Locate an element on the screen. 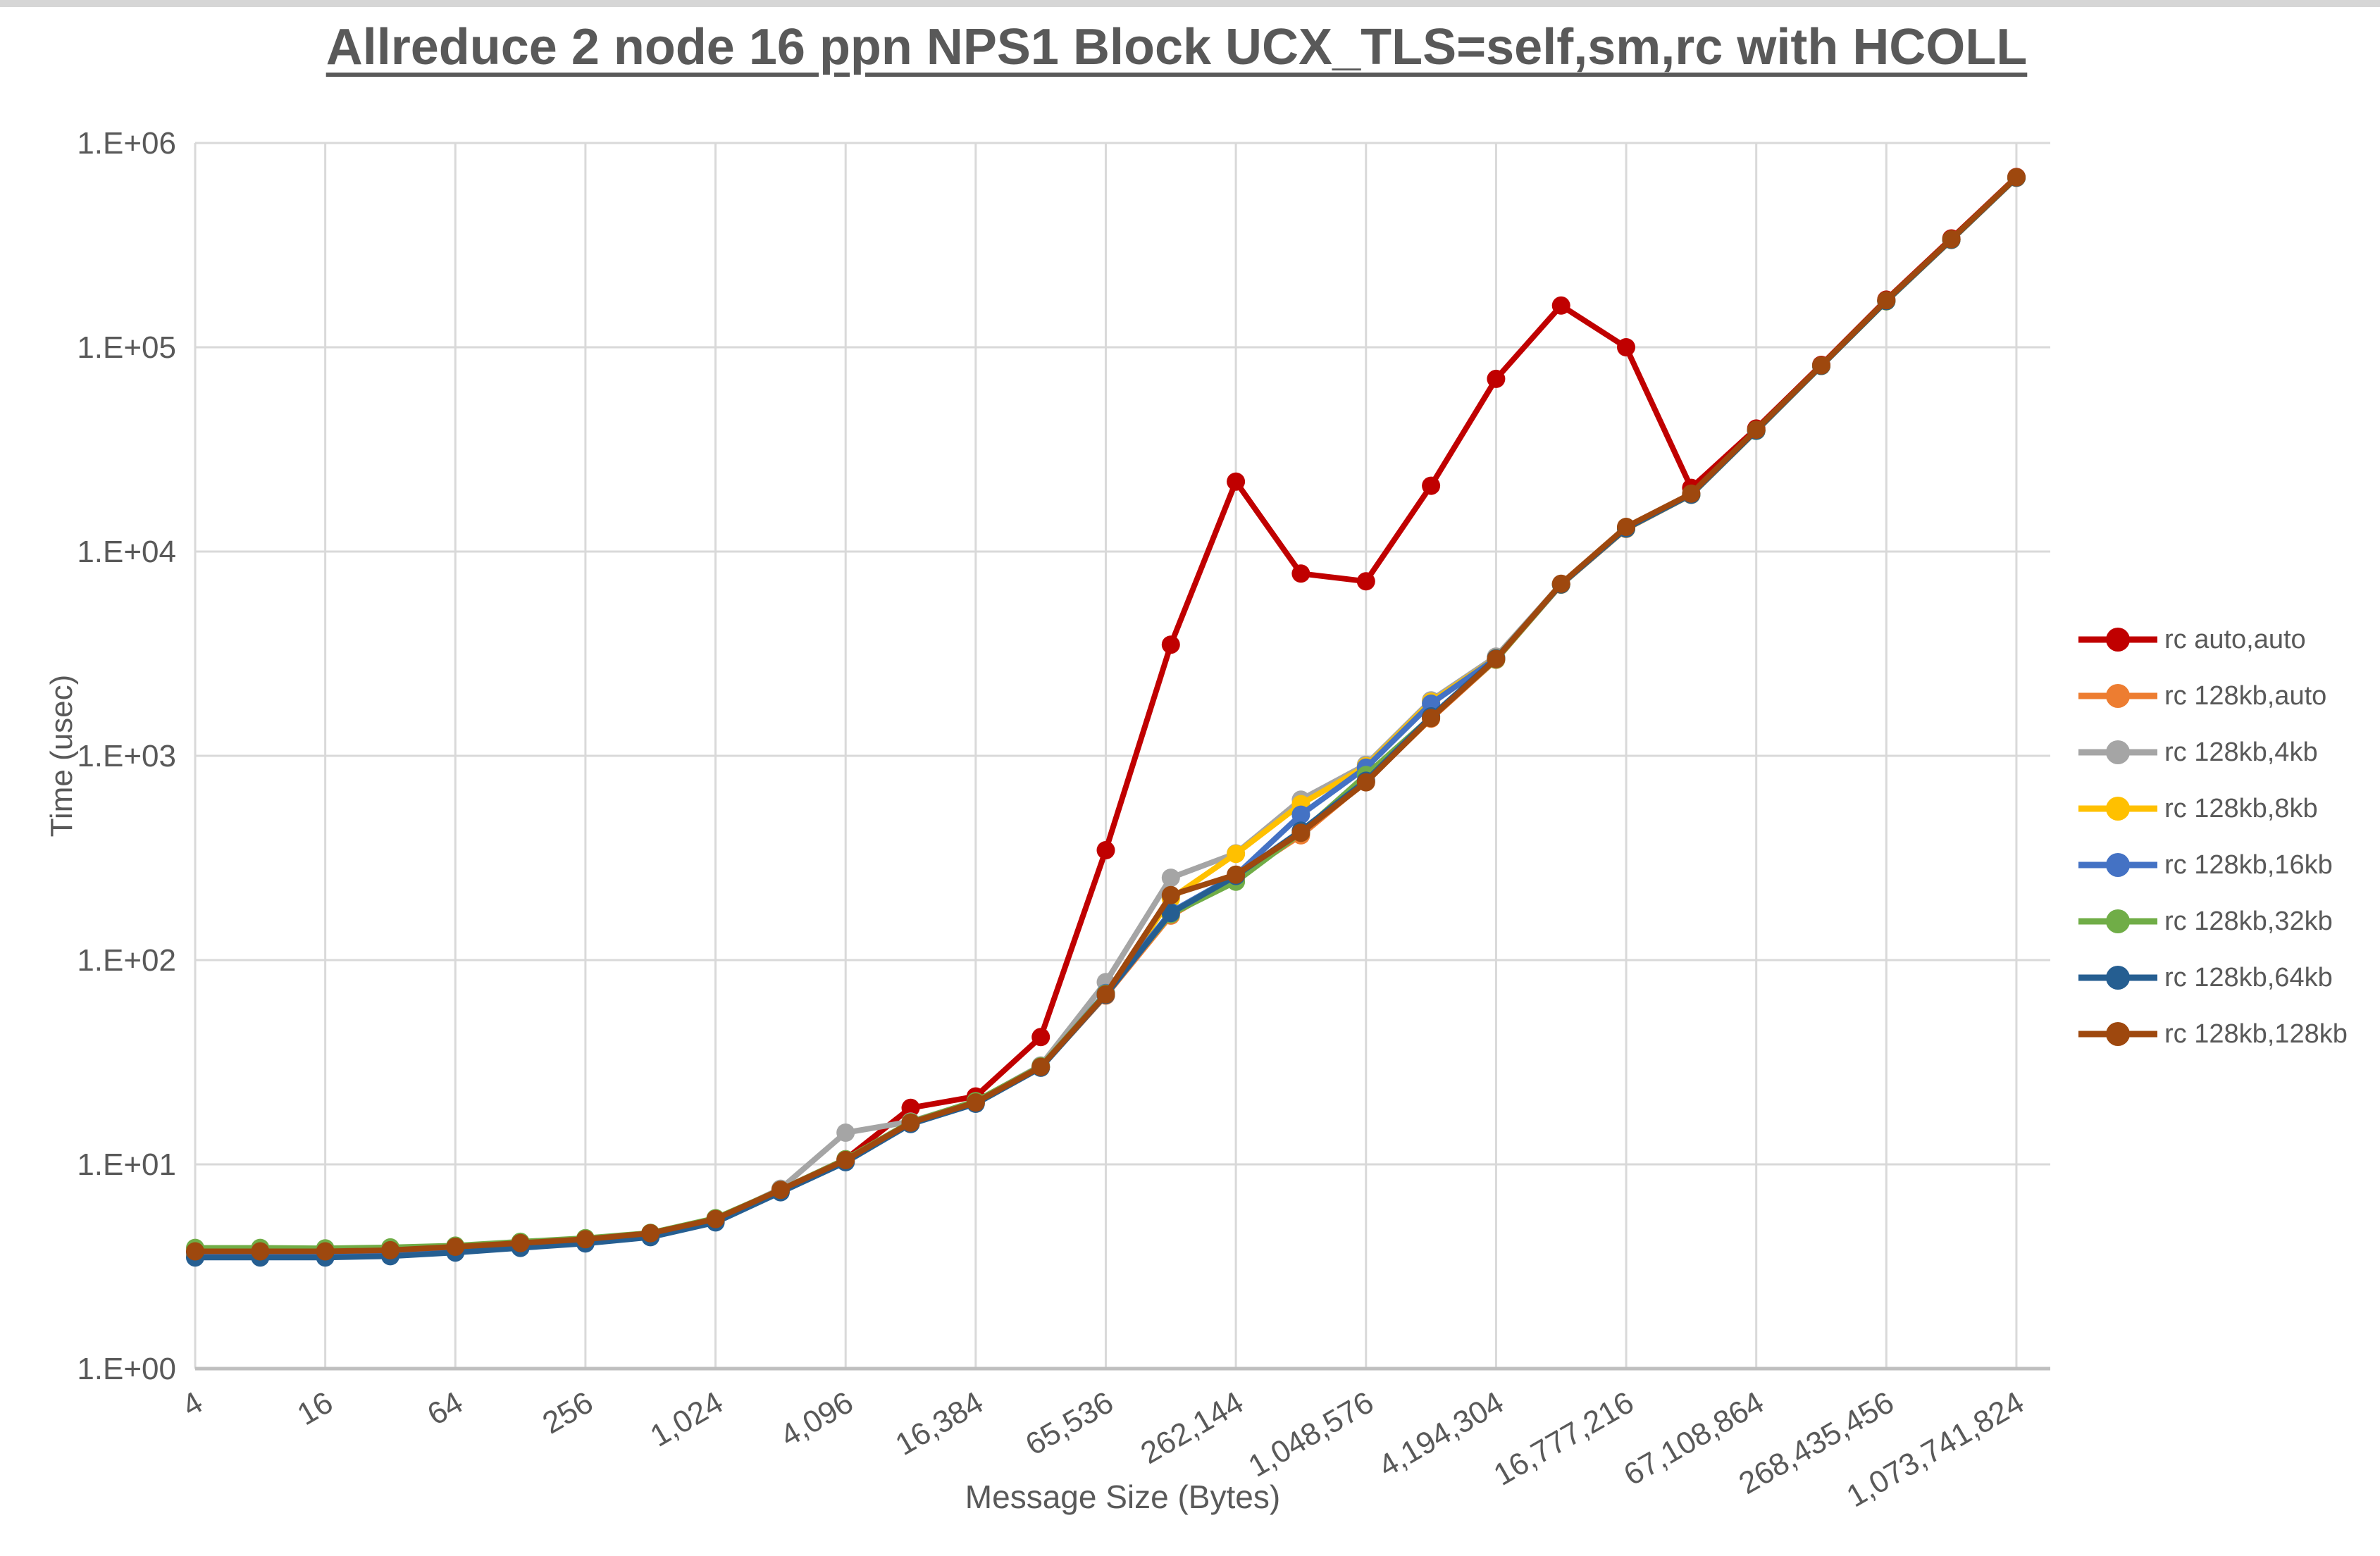 The width and height of the screenshot is (2380, 1556). legend-item-rc-128kb-4kb: rc 128kb,4kb is located at coordinates (2213, 752).